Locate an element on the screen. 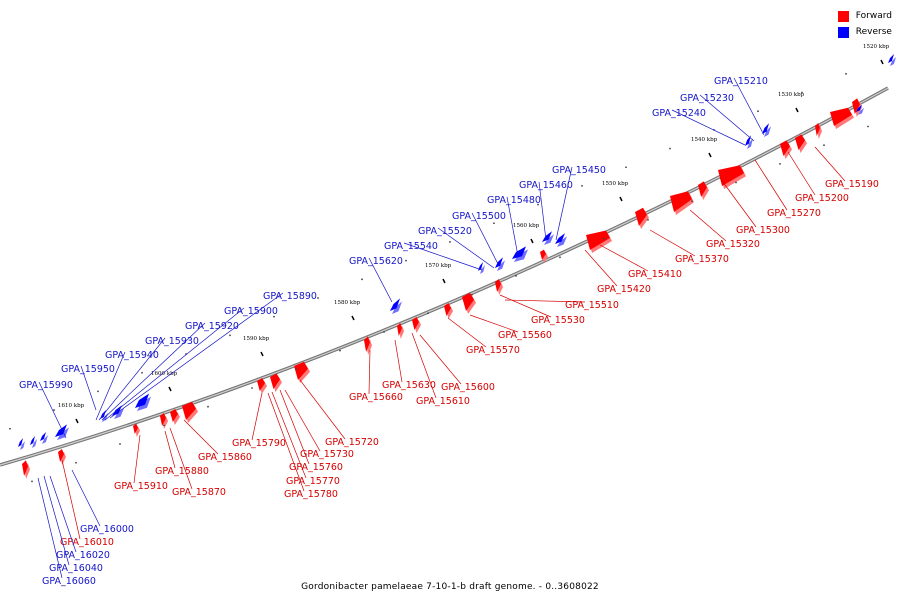  scale-label: 1590 kbp is located at coordinates (256, 339).